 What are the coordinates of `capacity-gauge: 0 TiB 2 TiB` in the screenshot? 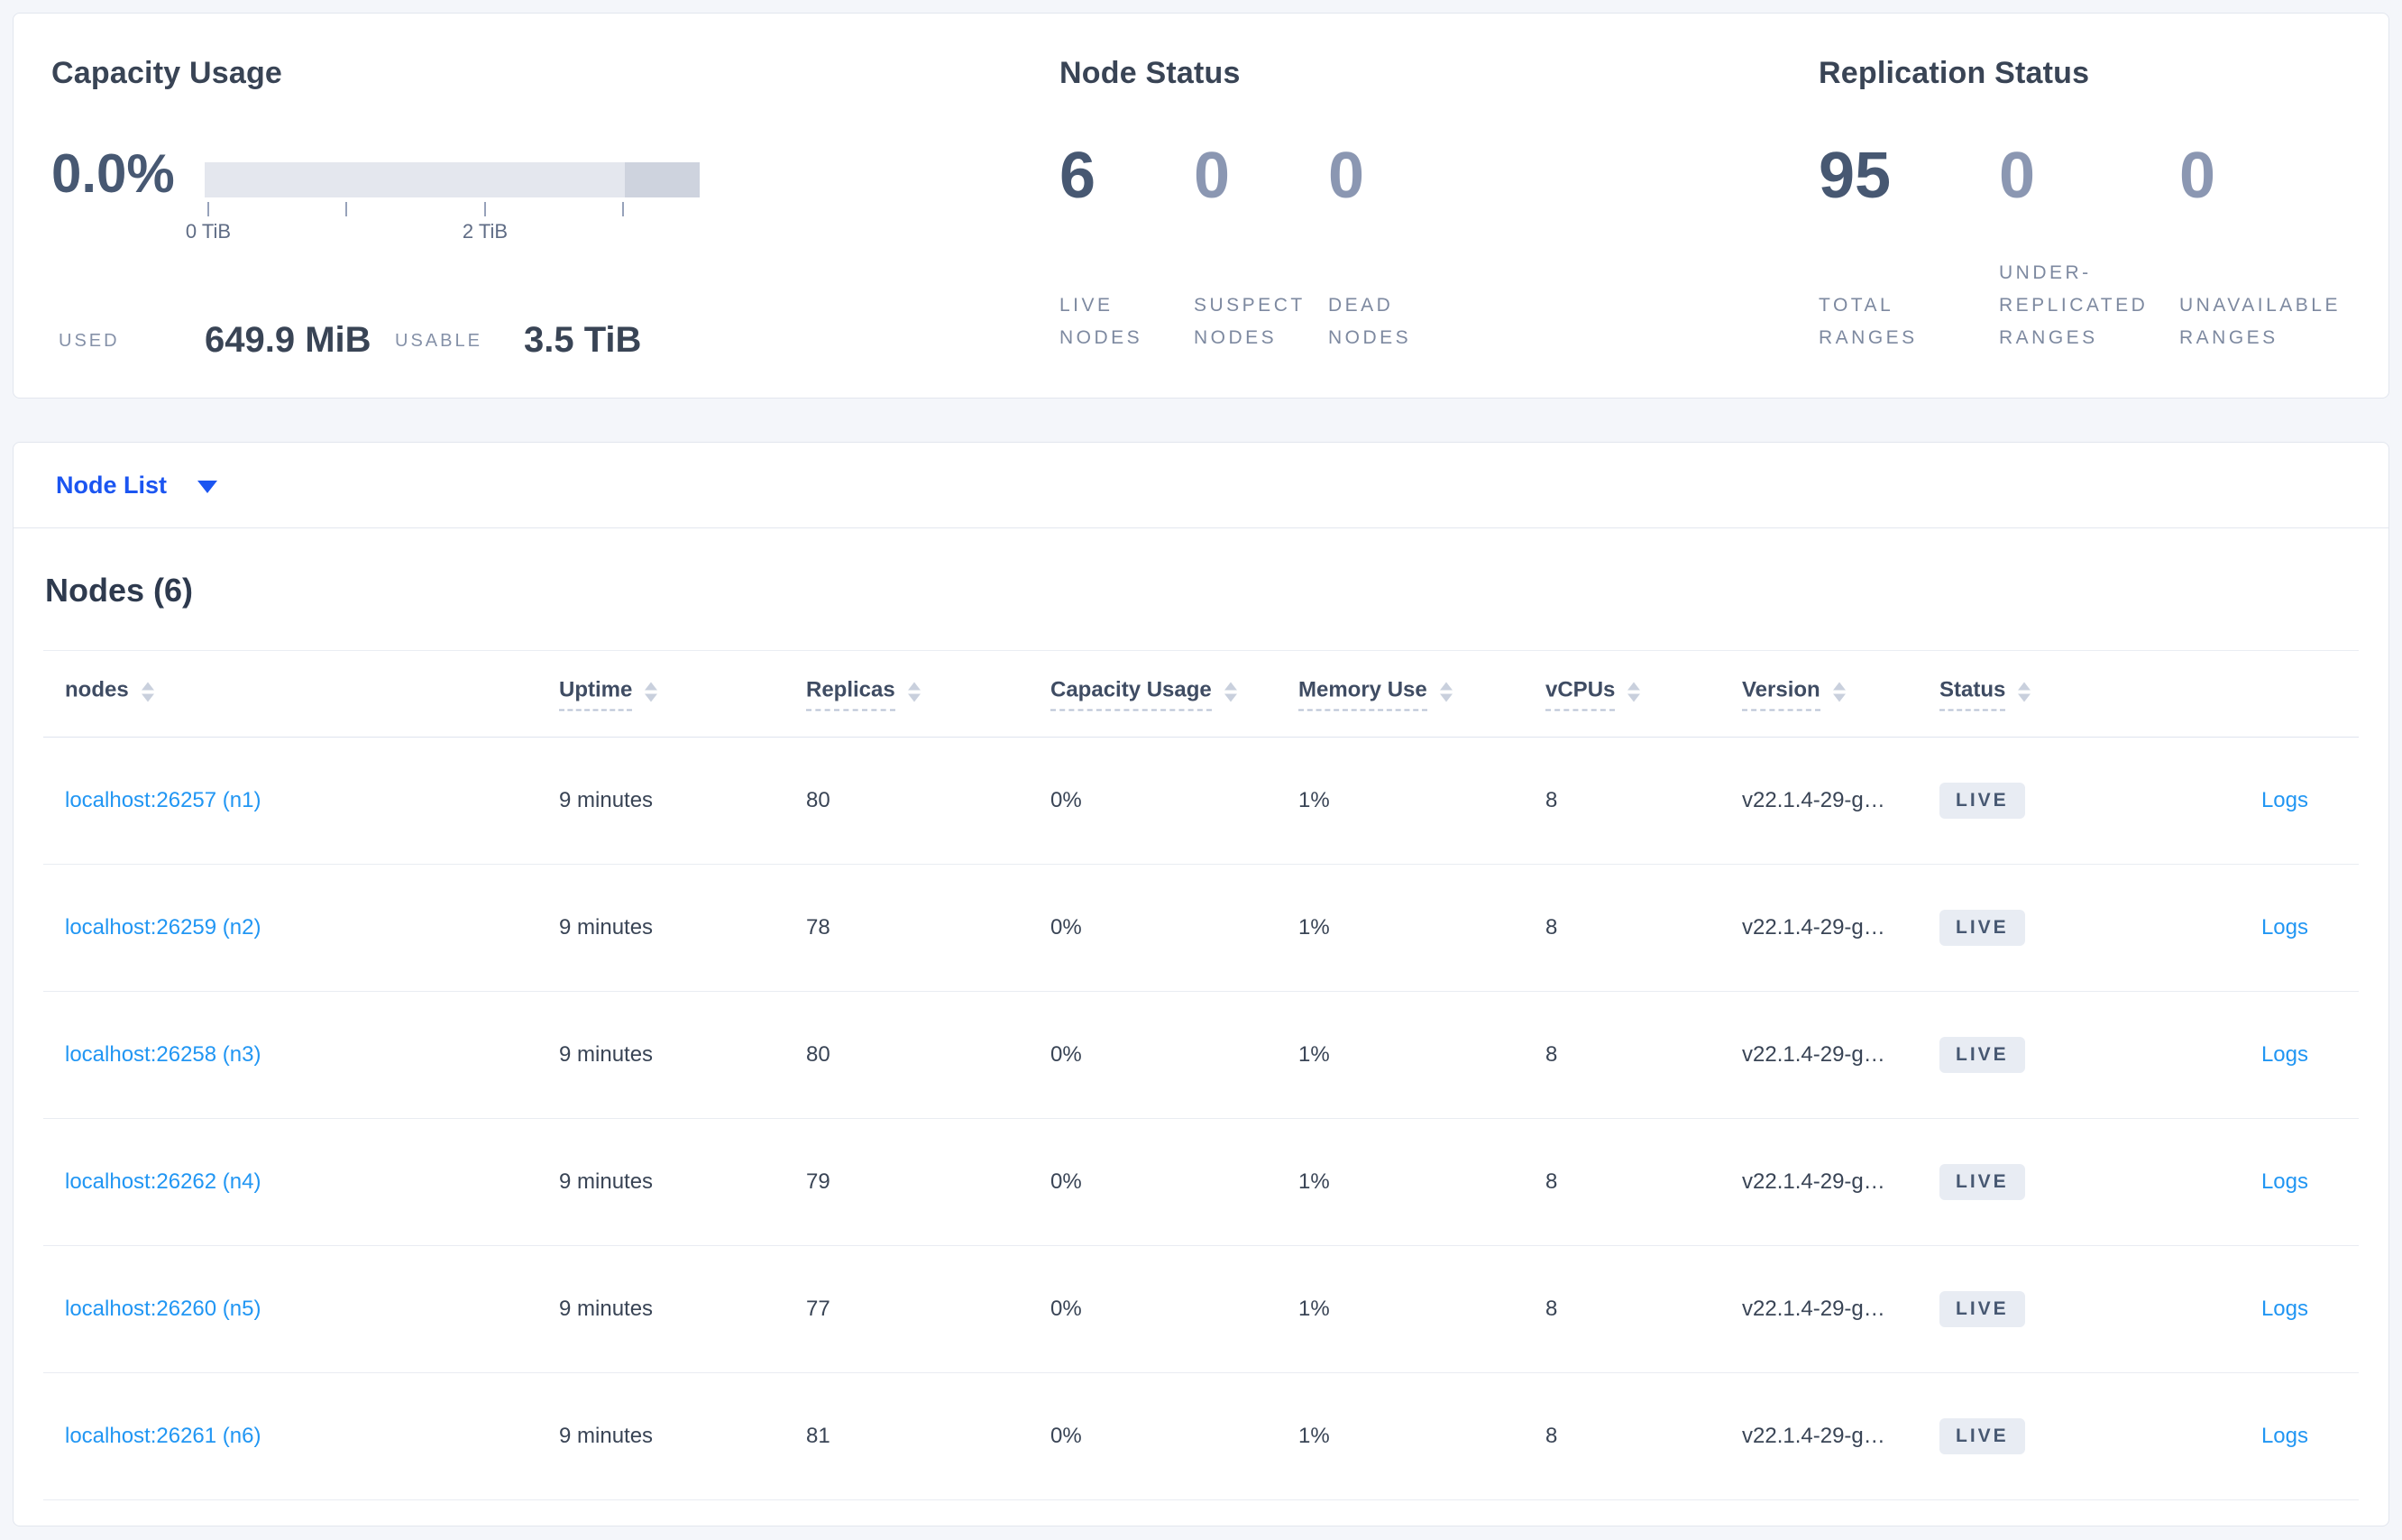 It's located at (443, 216).